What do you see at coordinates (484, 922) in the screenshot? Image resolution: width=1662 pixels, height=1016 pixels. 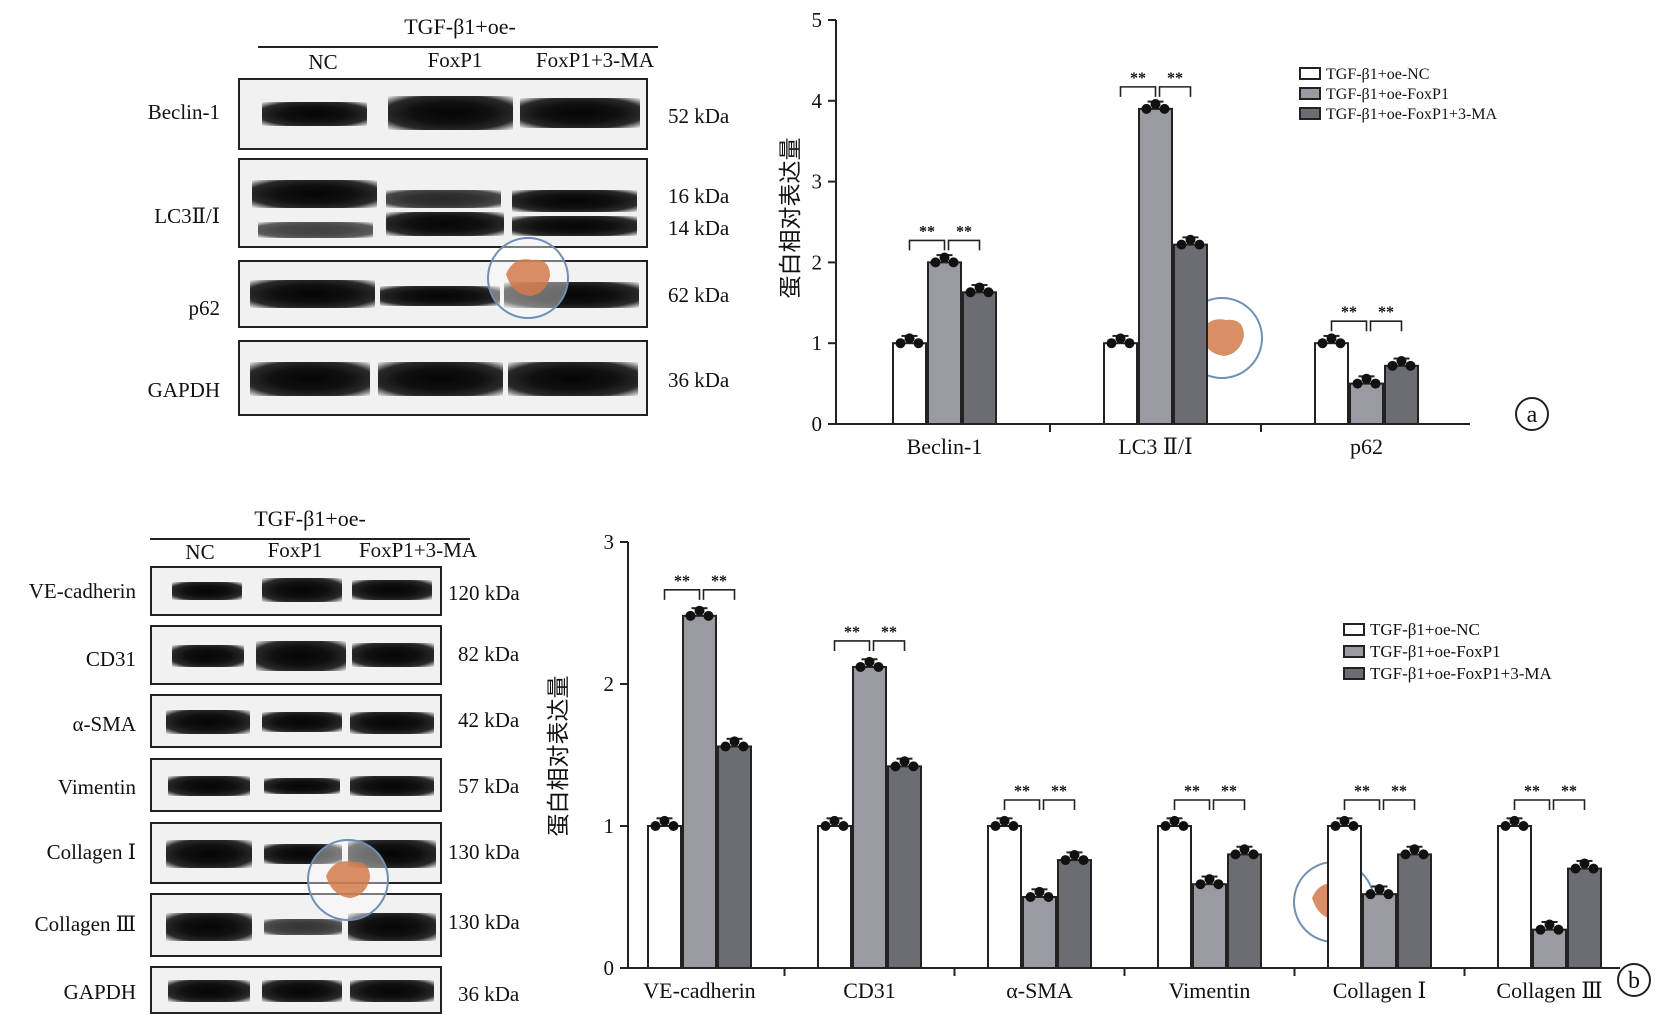 I see `blot-b-kda: 130 kDa` at bounding box center [484, 922].